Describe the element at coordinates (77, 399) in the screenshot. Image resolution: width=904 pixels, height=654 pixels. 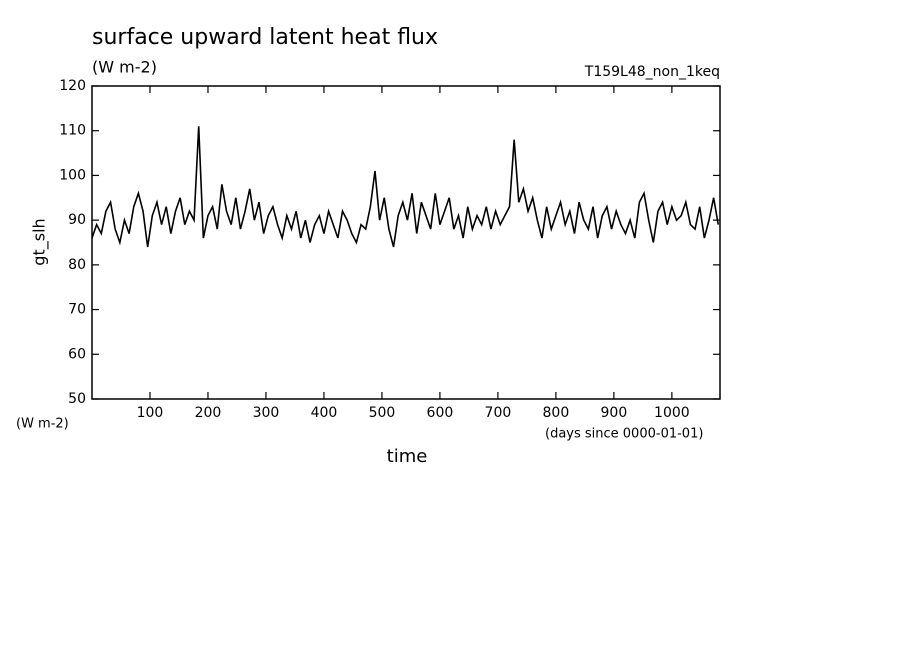
I see `y-tick-label: 50` at that location.